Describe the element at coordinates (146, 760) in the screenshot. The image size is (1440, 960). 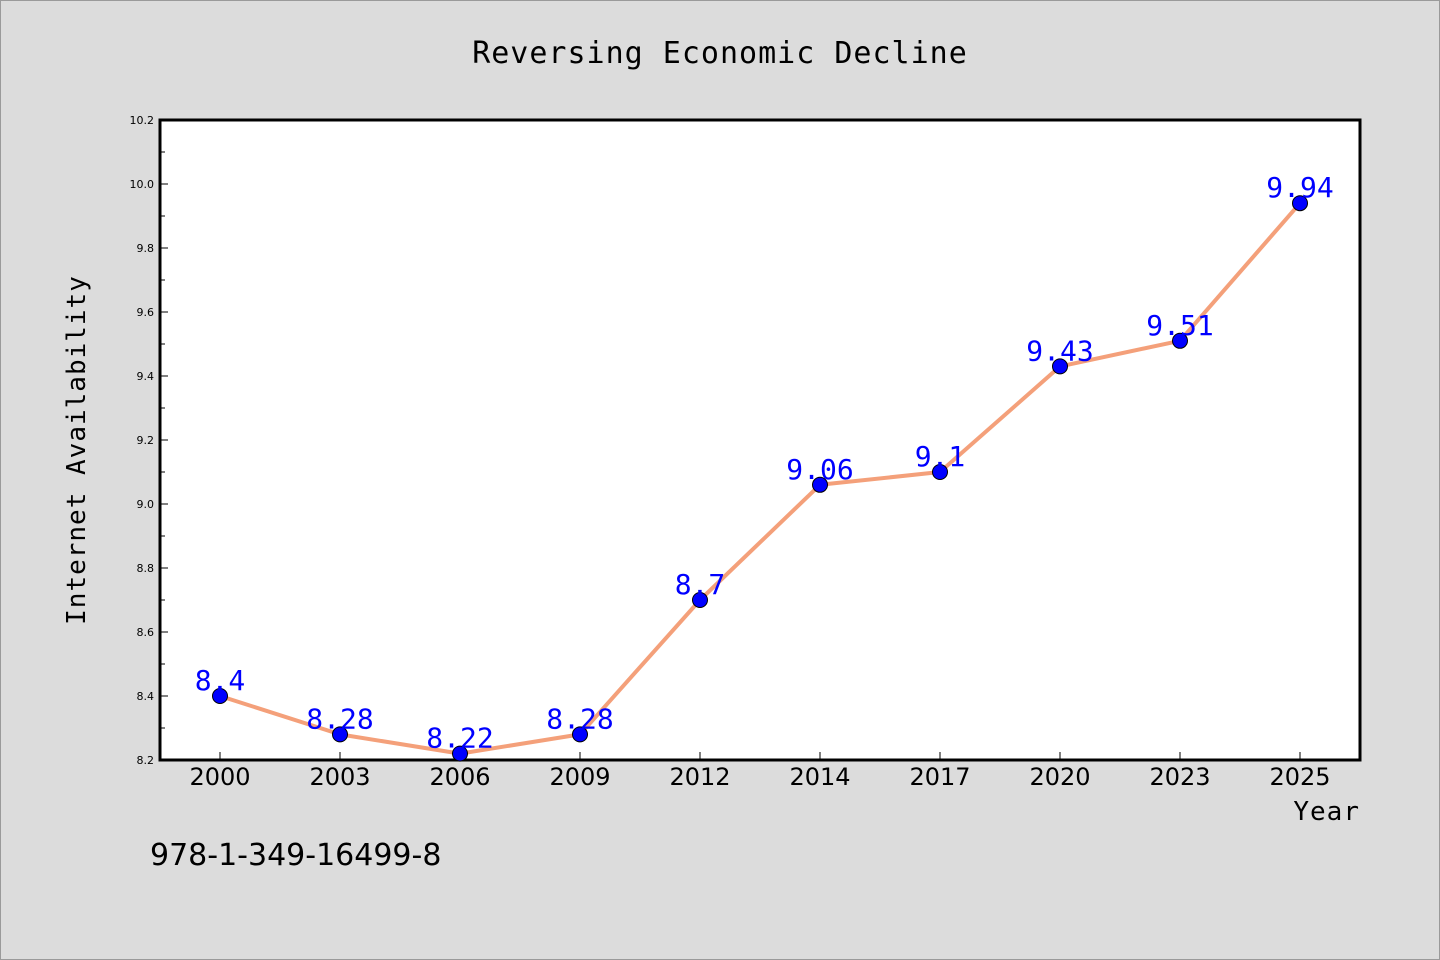
I see `y-tick-label: 8.2` at that location.